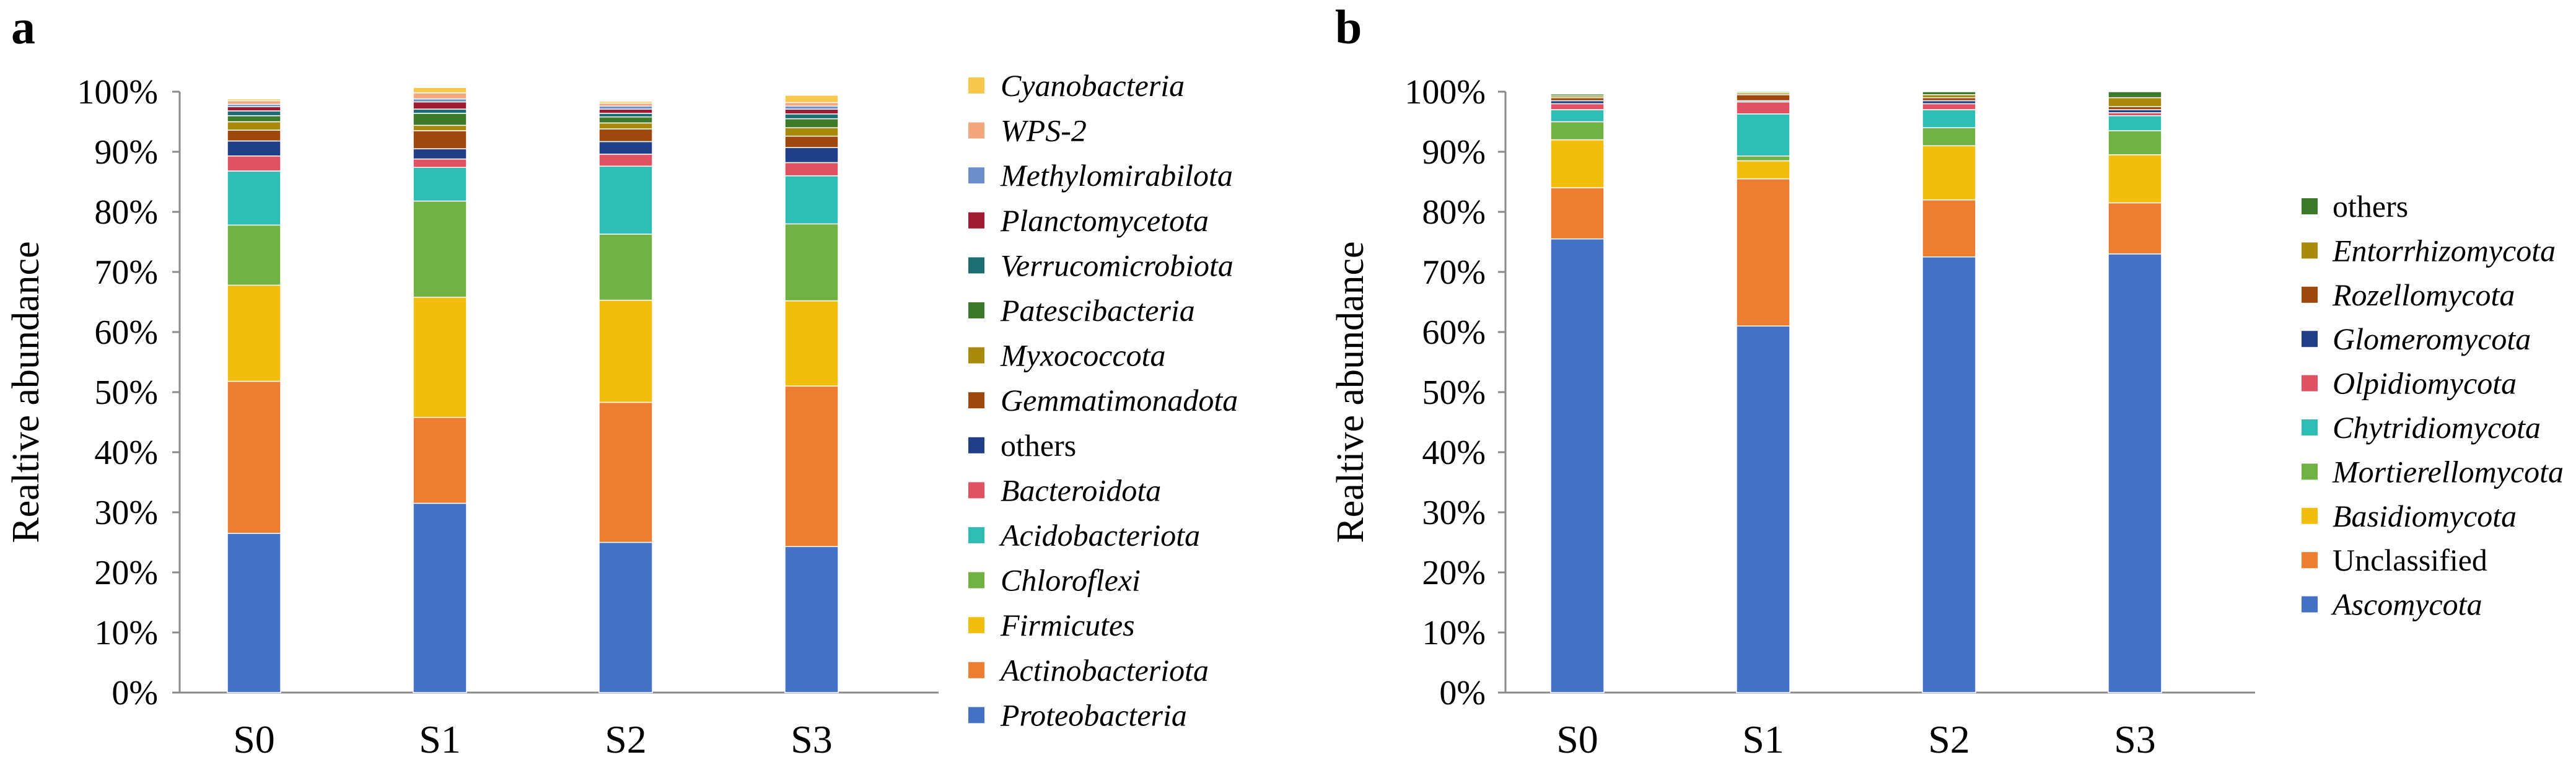  I want to click on bar-segment-s1-chytridiomycota, so click(1763, 135).